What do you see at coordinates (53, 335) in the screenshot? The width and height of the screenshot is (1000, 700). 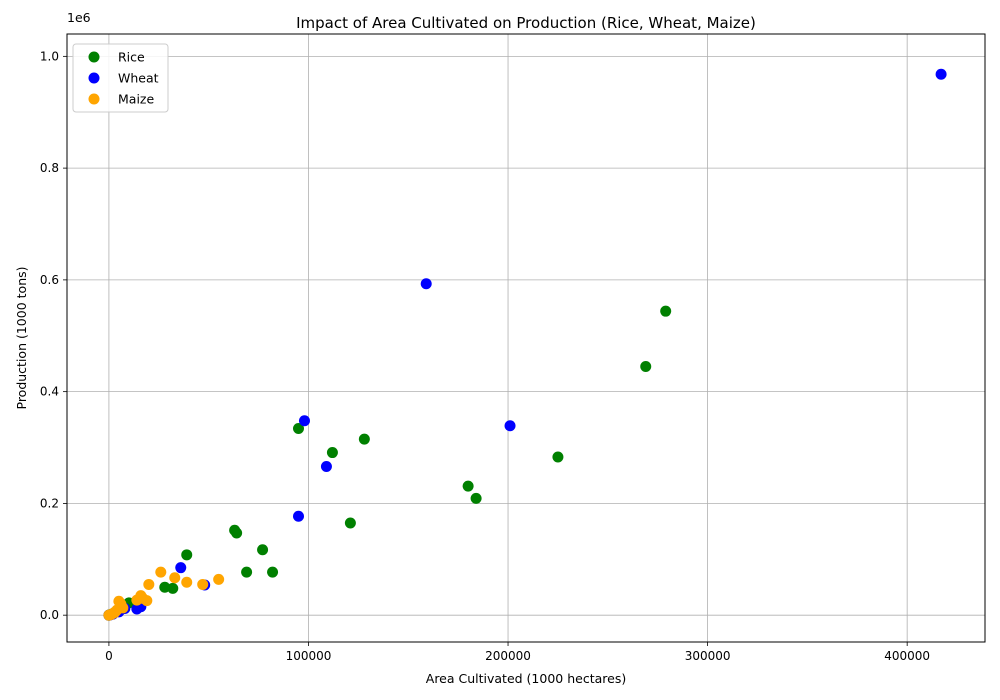 I see `y-axis-ticks: 0.0 0.2 0.4 0.6 0.8 1.0` at bounding box center [53, 335].